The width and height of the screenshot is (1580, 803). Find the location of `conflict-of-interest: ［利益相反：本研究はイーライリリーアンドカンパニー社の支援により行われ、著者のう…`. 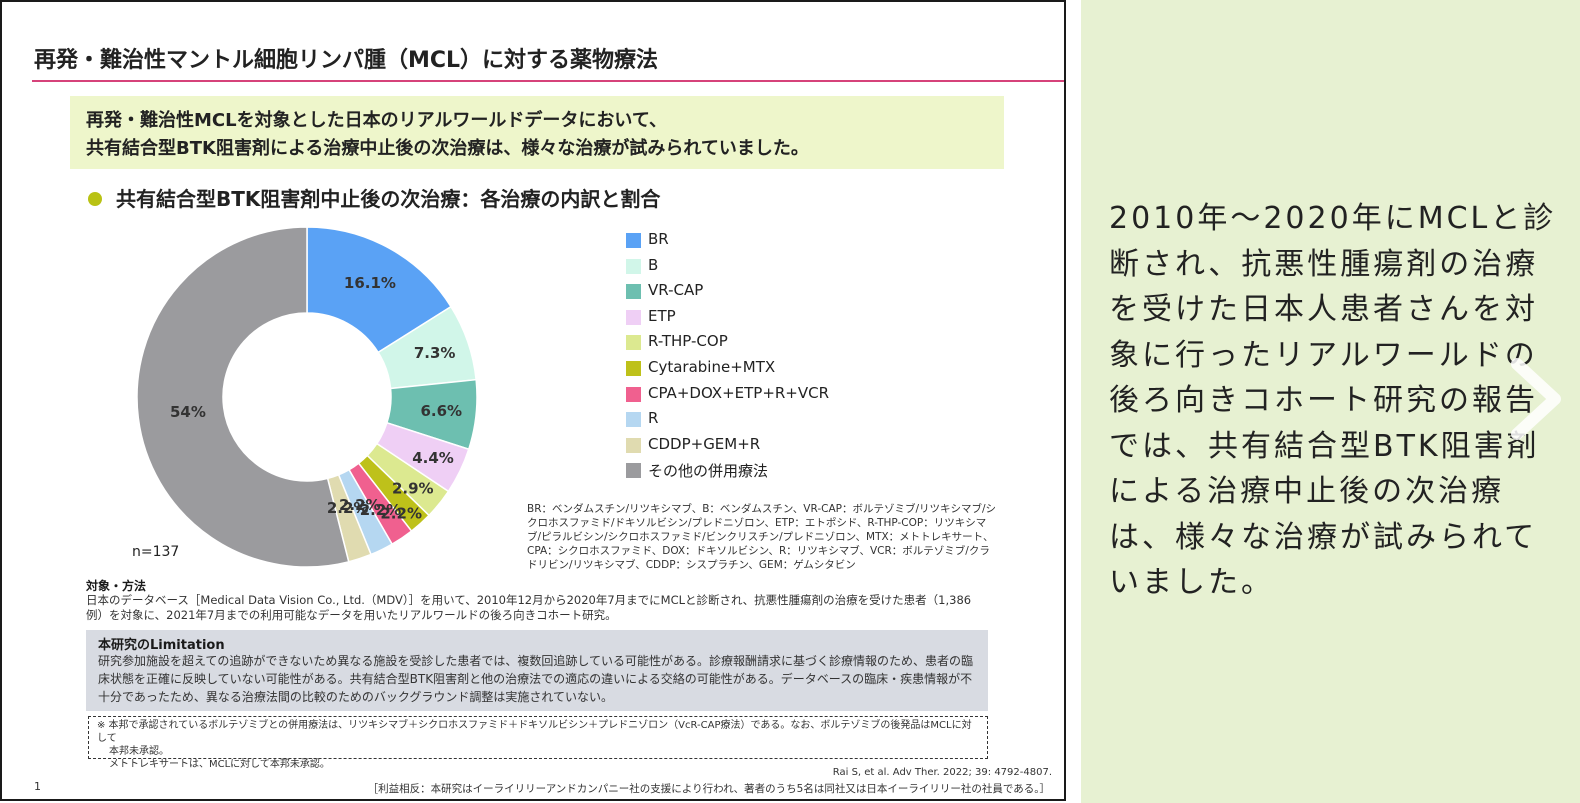

conflict-of-interest: ［利益相反：本研究はイーライリリーアンドカンパニー社の支援により行われ、著者のう… is located at coordinates (708, 789).